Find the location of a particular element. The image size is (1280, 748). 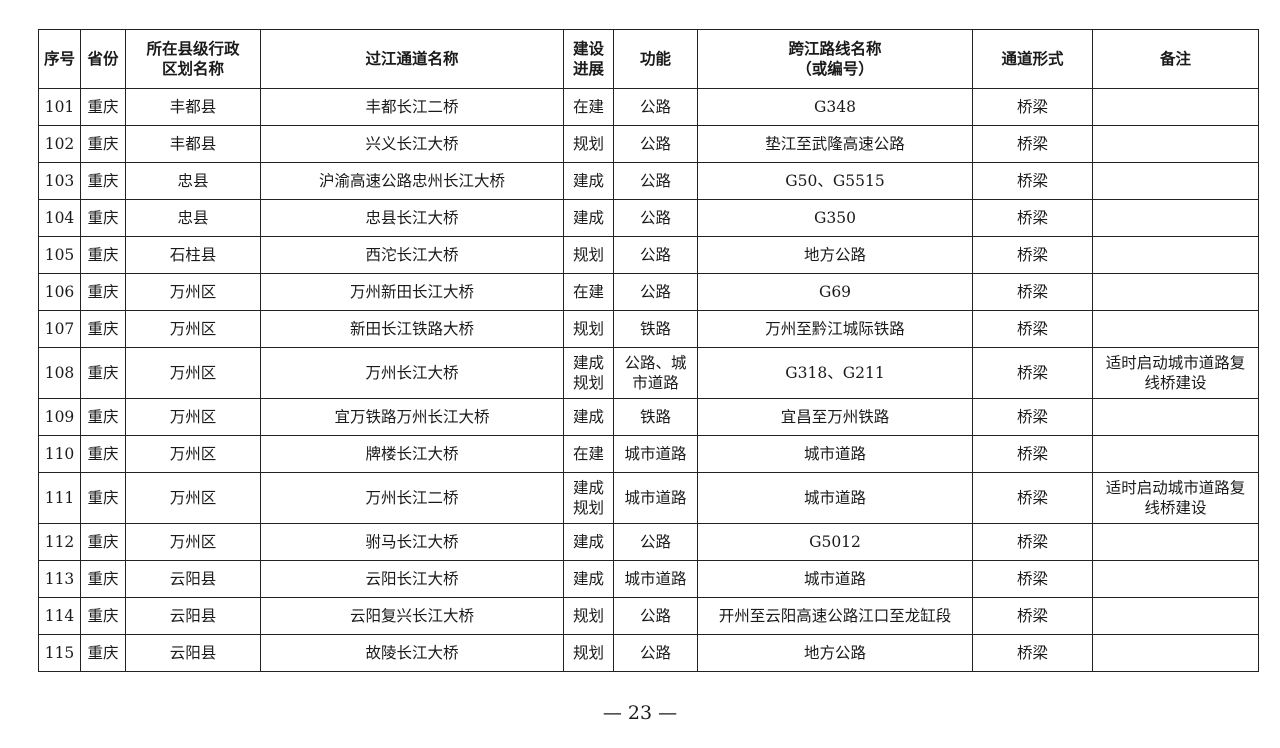

cell-route-name: 垫江至武隆高速公路 is located at coordinates (835, 144).